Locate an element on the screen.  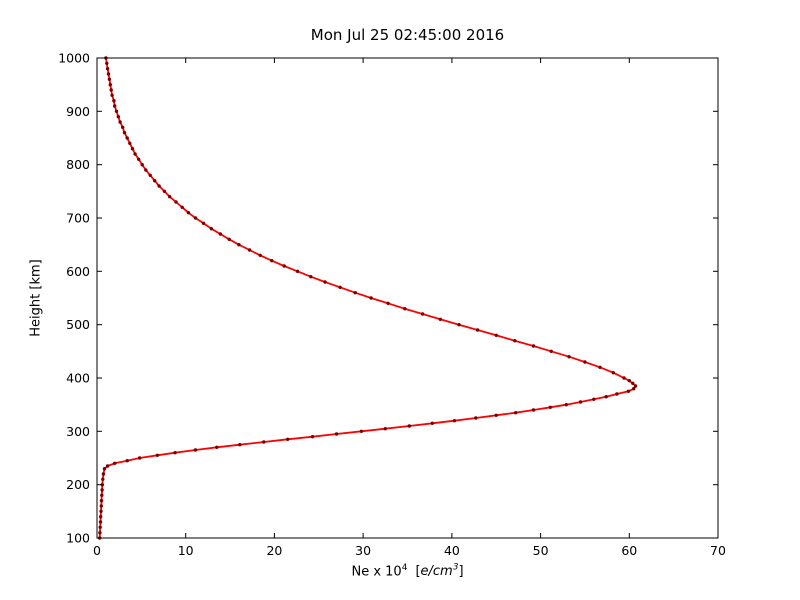
y-tick-label: 600 is located at coordinates (78, 271).